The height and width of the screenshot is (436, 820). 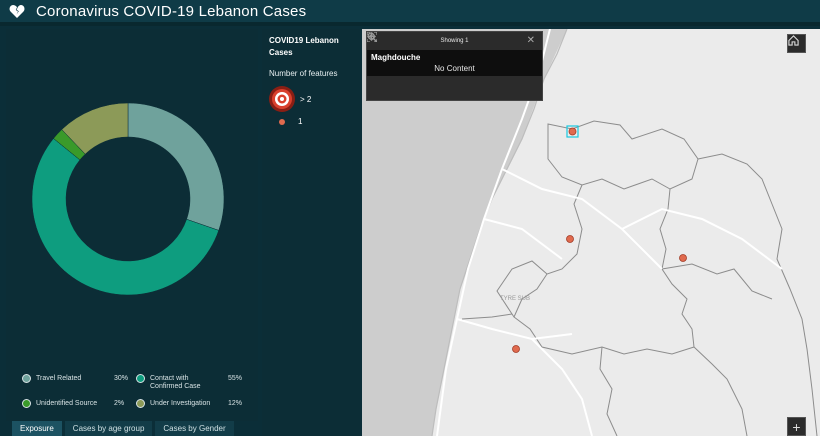 I want to click on move-icon, so click(x=378, y=63).